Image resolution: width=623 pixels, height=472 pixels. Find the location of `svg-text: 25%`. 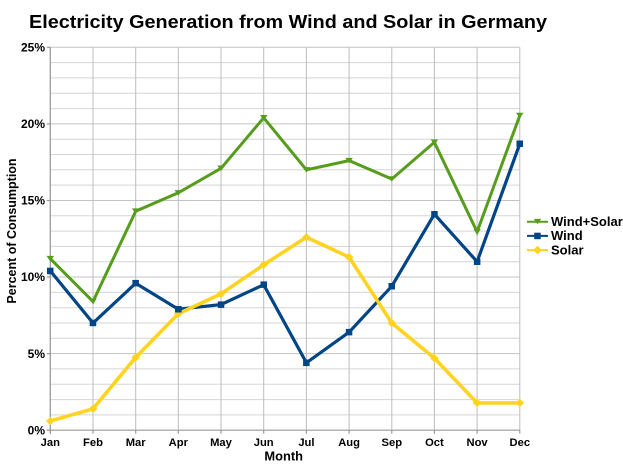

svg-text: 25% is located at coordinates (33, 48).